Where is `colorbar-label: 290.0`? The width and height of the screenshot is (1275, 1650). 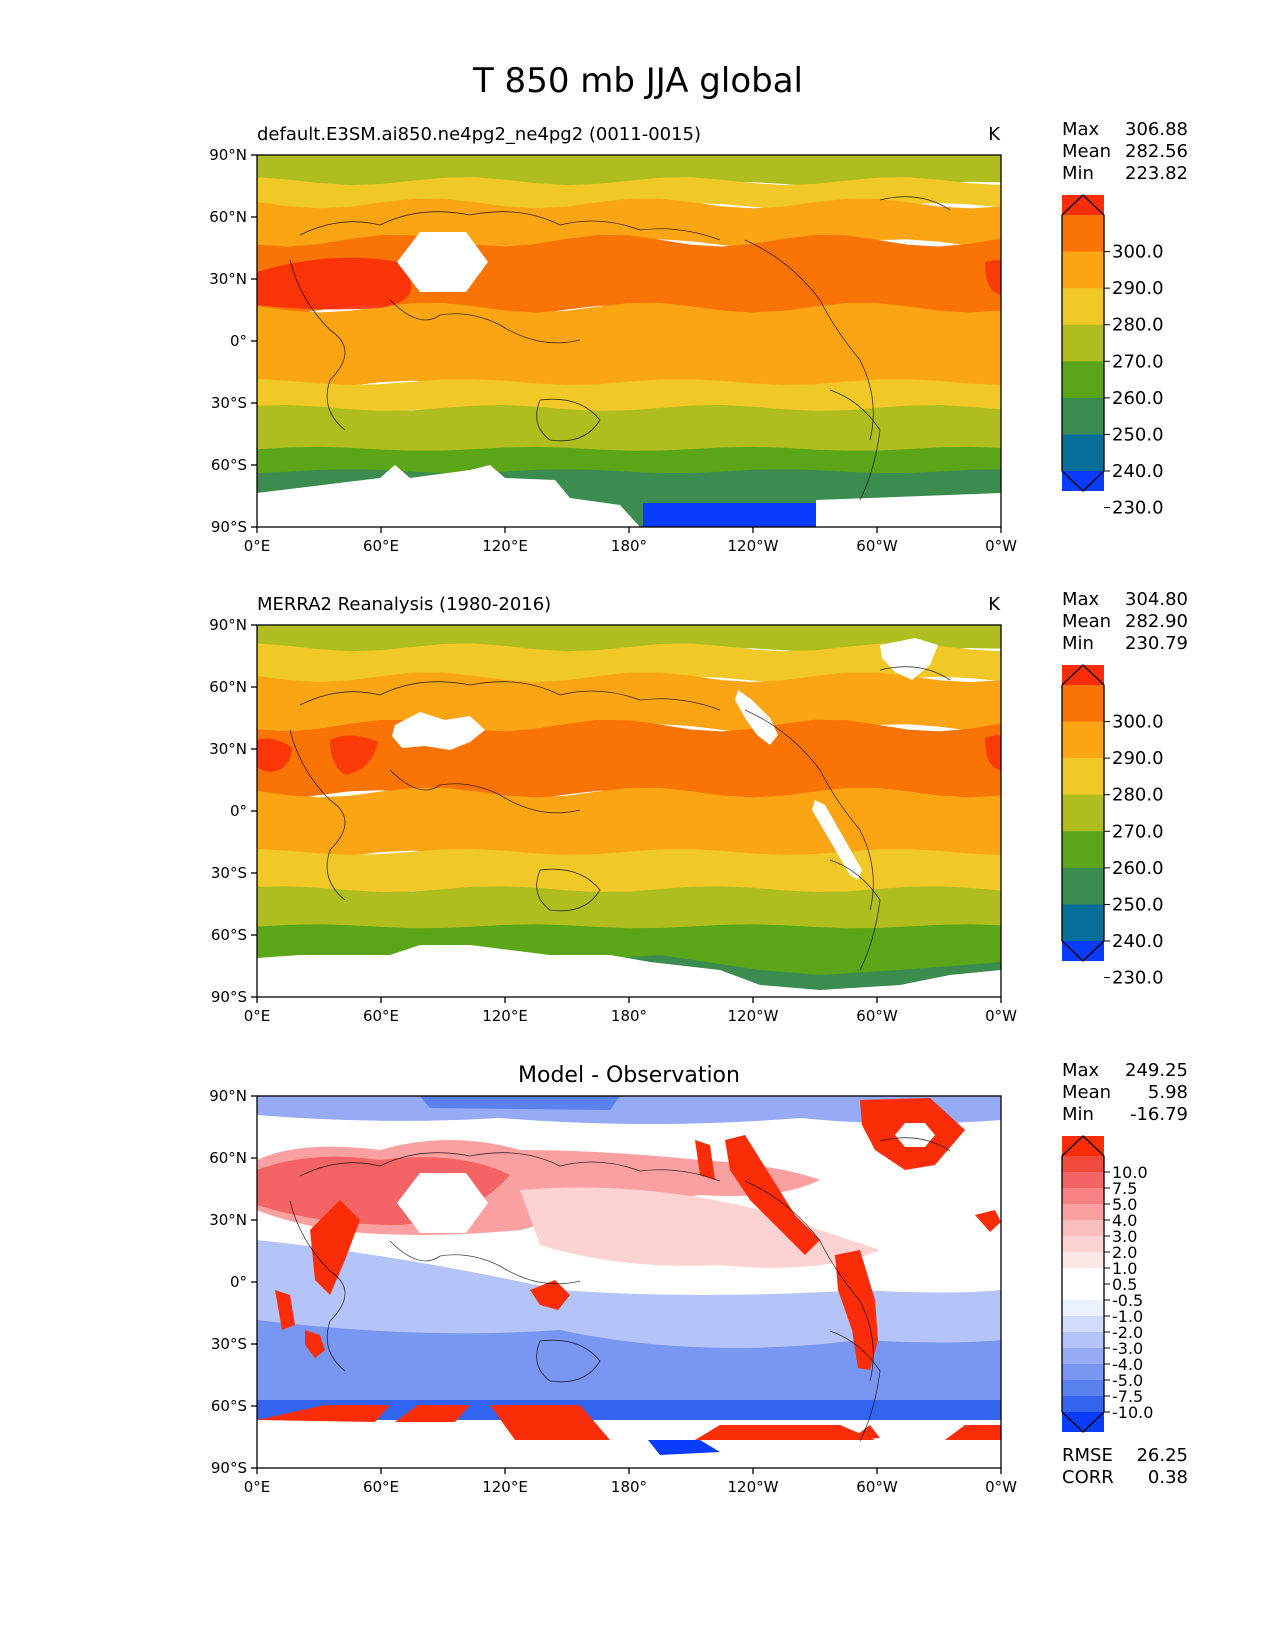
colorbar-label: 290.0 is located at coordinates (1138, 288).